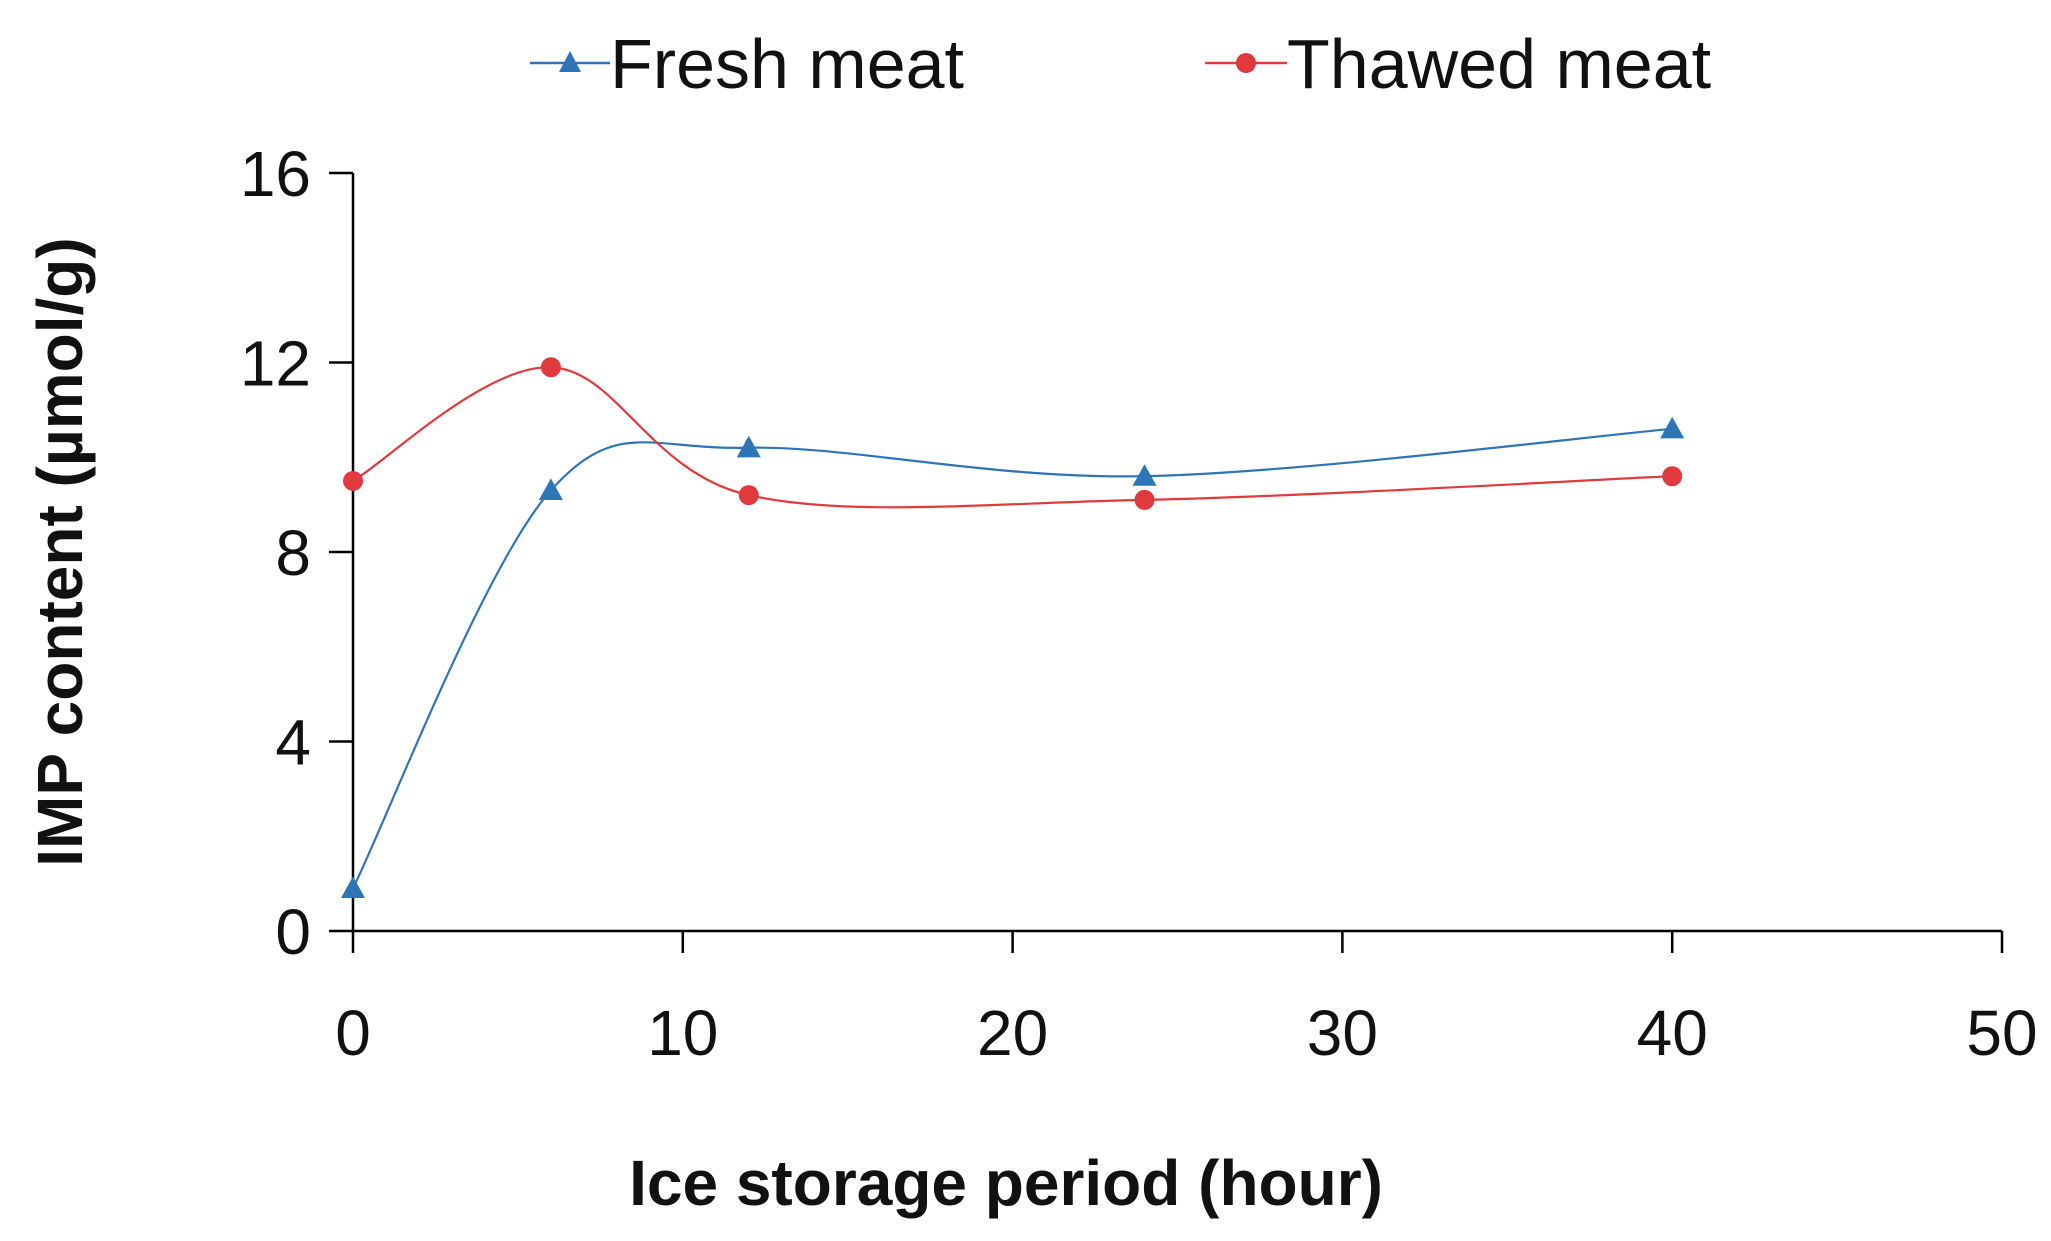 The height and width of the screenshot is (1241, 2051). What do you see at coordinates (293, 553) in the screenshot?
I see `y-tick-label: 8` at bounding box center [293, 553].